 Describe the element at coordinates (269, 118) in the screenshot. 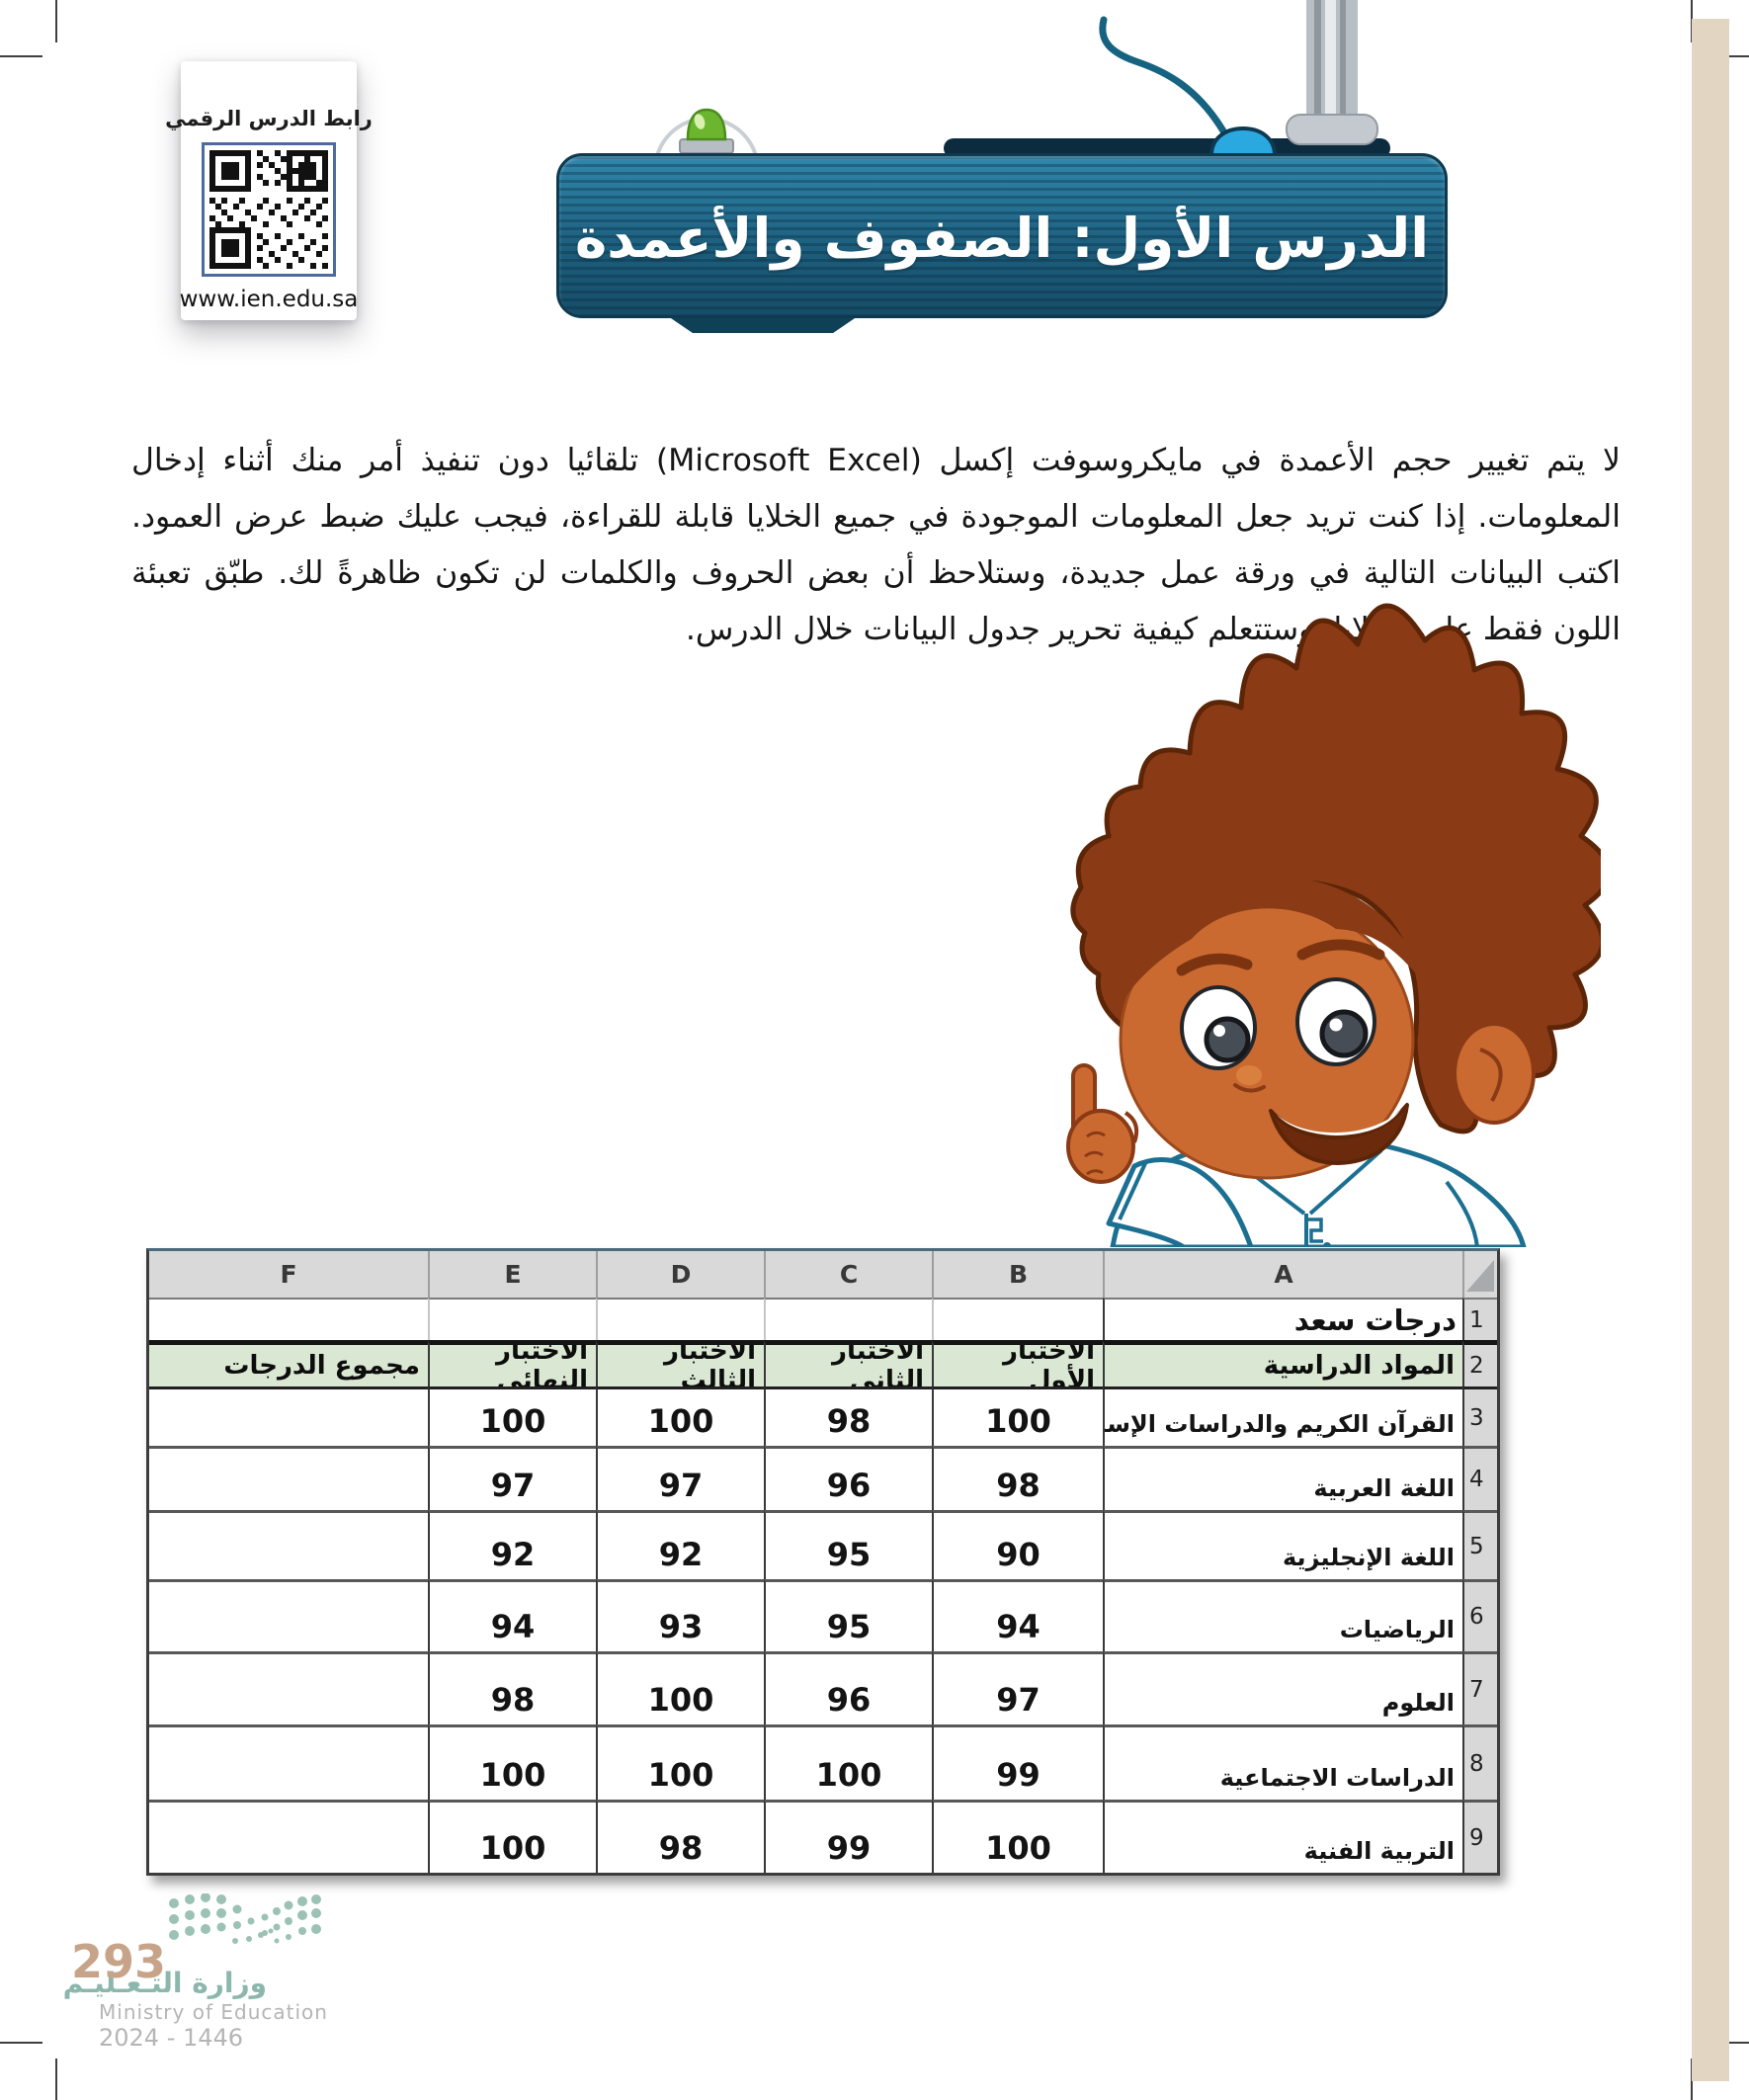

I see `qr-title: رابط الدرس الرقمي` at that location.